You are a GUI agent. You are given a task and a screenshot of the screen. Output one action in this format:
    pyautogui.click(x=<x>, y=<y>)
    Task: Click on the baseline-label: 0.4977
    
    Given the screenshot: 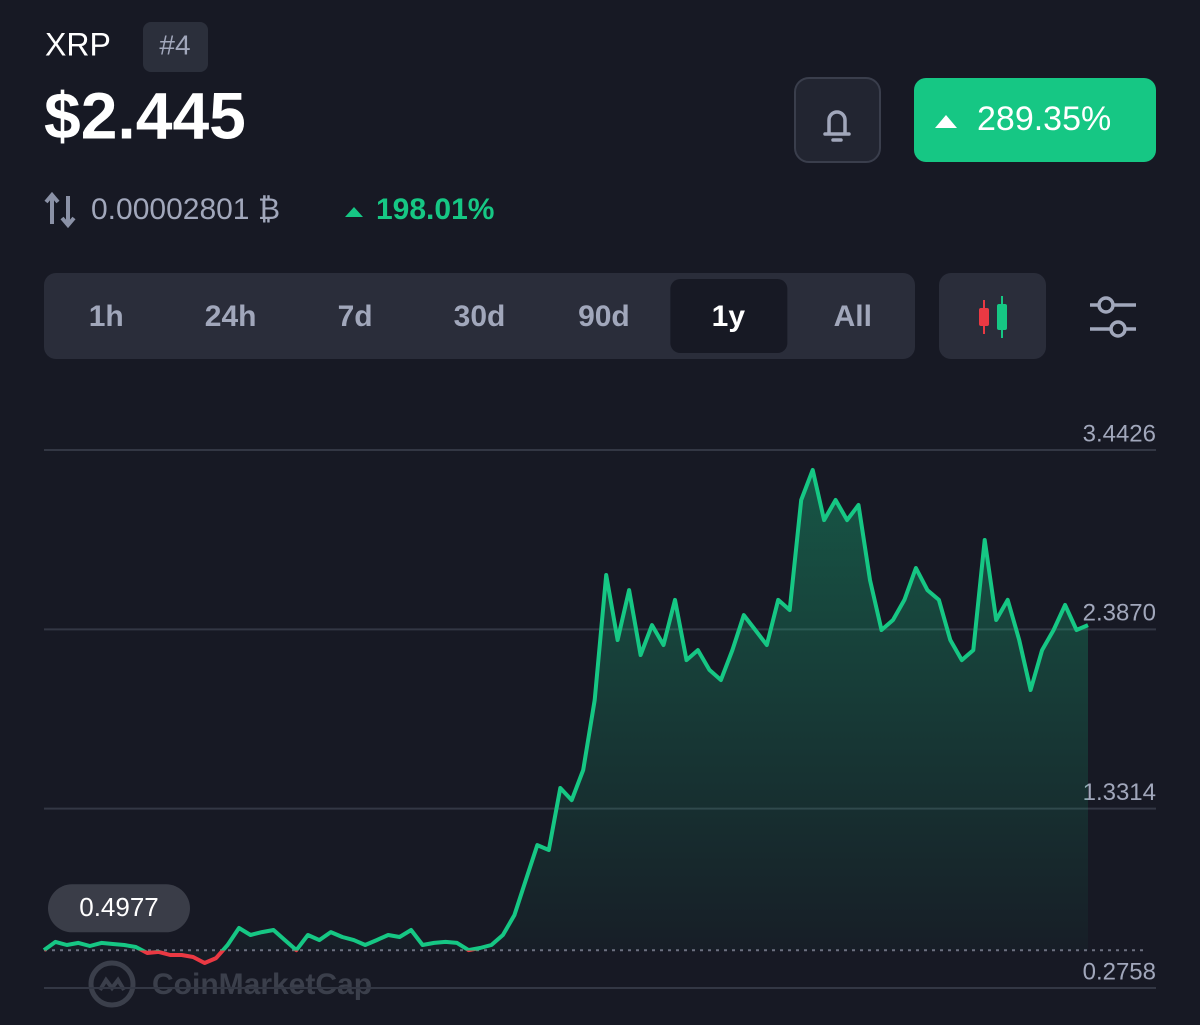 What is the action you would take?
    pyautogui.click(x=119, y=907)
    